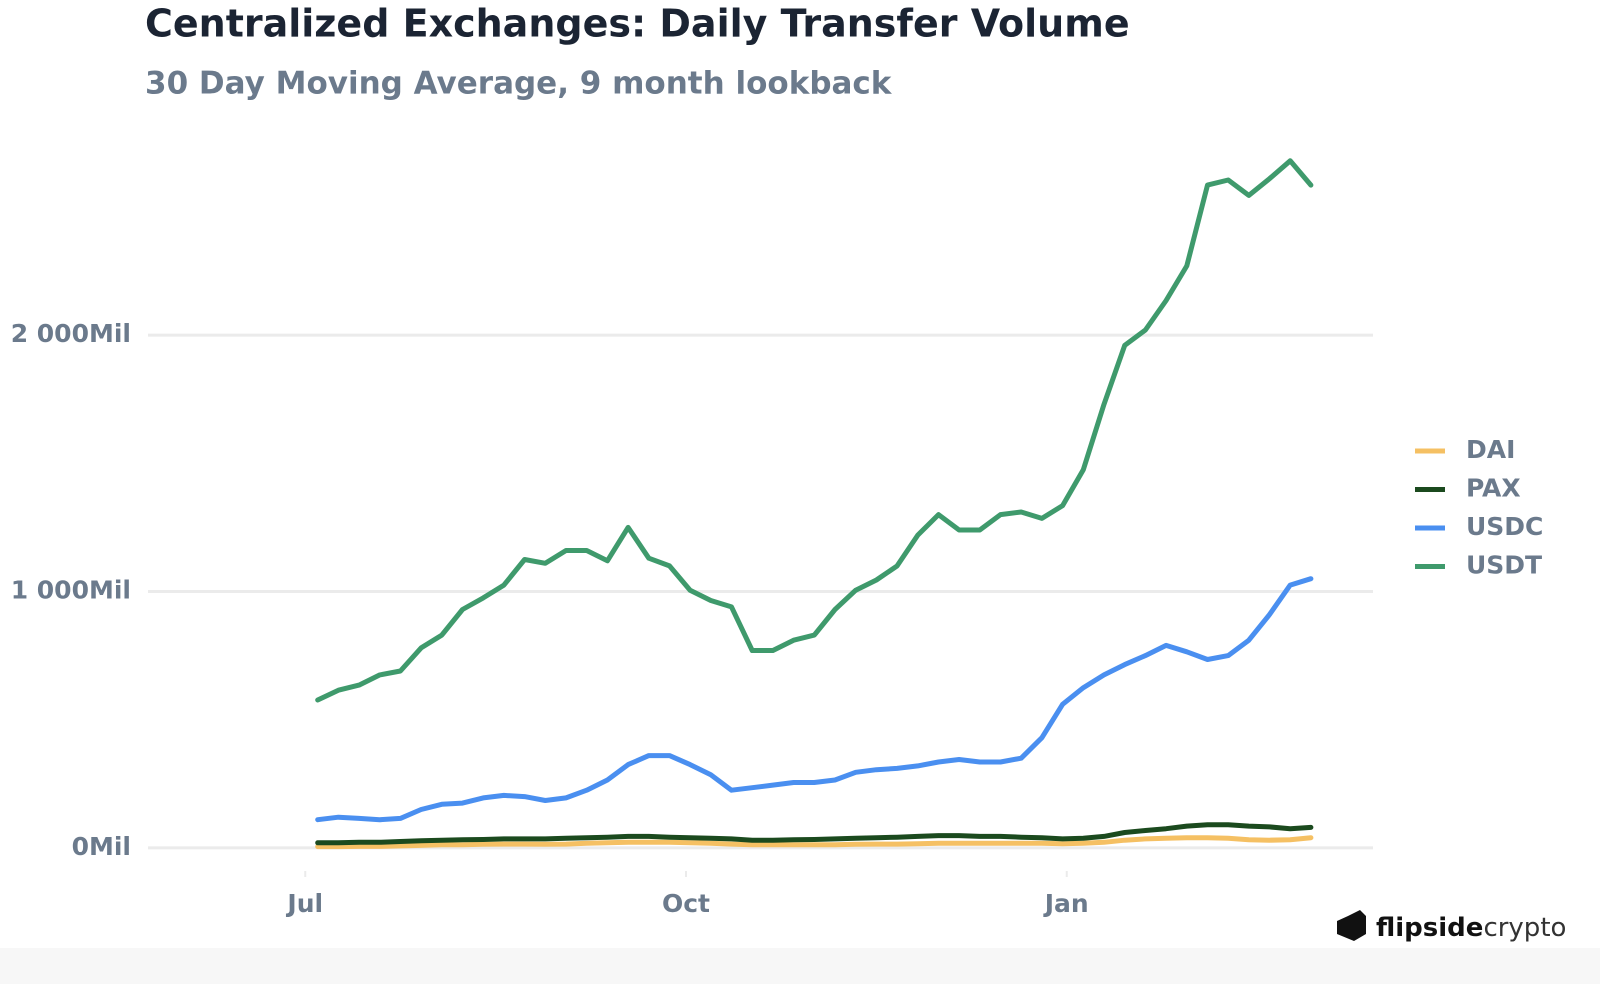  Describe the element at coordinates (71, 333) in the screenshot. I see `y-tick-label: 2 000Mil` at that location.